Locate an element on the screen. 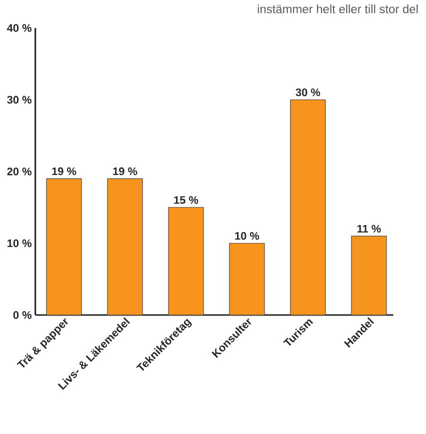 The height and width of the screenshot is (434, 426). data-label: 11 % is located at coordinates (369, 228).